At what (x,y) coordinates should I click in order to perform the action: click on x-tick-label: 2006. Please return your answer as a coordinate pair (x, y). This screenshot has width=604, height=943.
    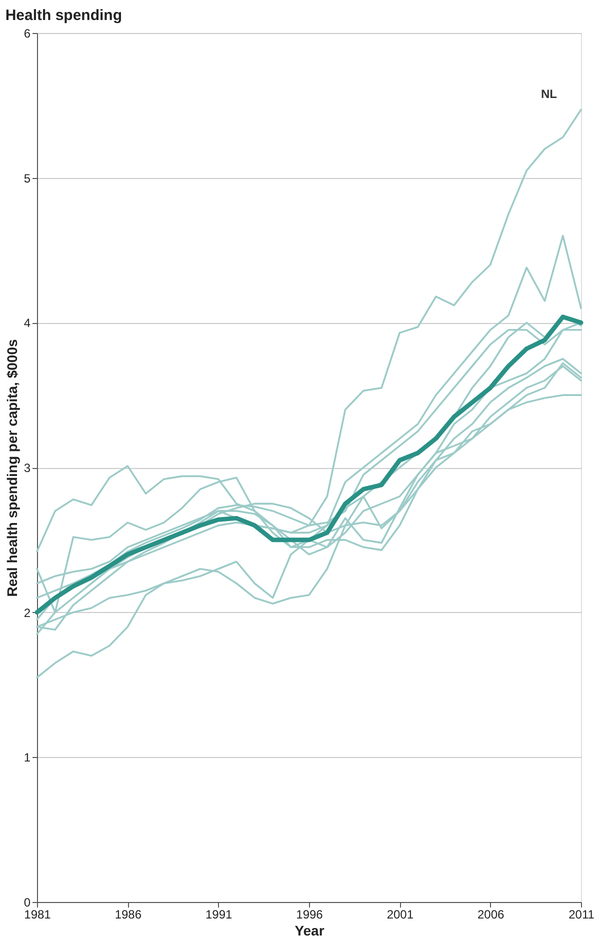
    Looking at the image, I should click on (491, 915).